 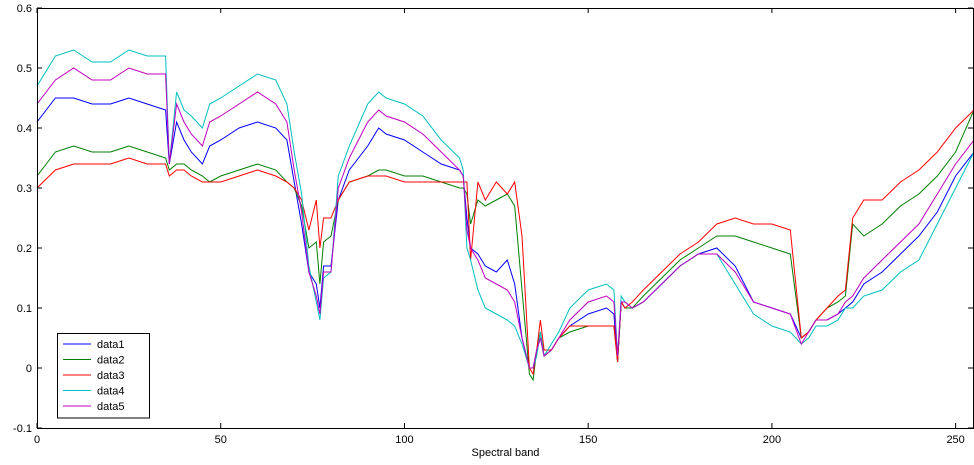 I want to click on x-tick-label: 150, so click(x=588, y=440).